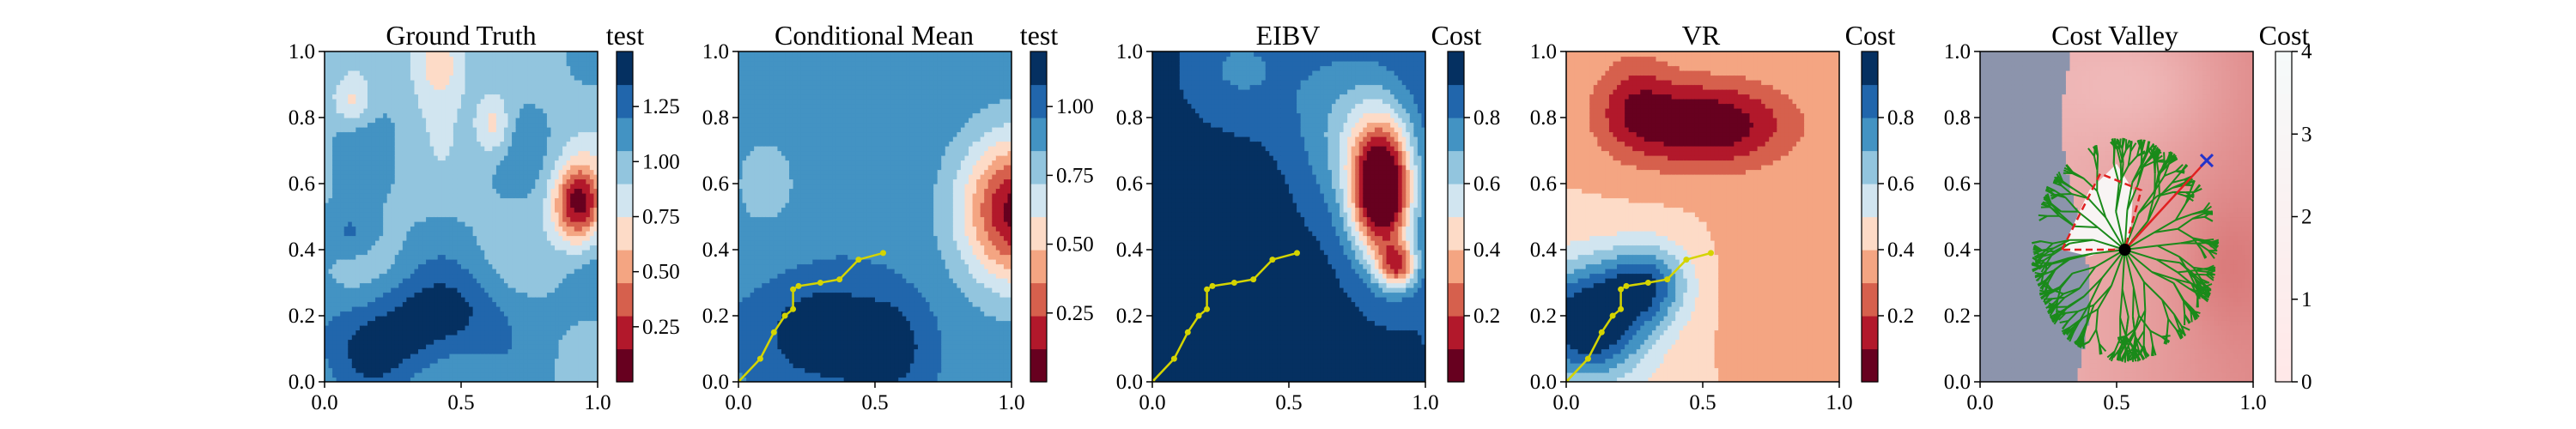 The height and width of the screenshot is (429, 2576). Describe the element at coordinates (716, 250) in the screenshot. I see `y-tick-label: 0.4` at that location.